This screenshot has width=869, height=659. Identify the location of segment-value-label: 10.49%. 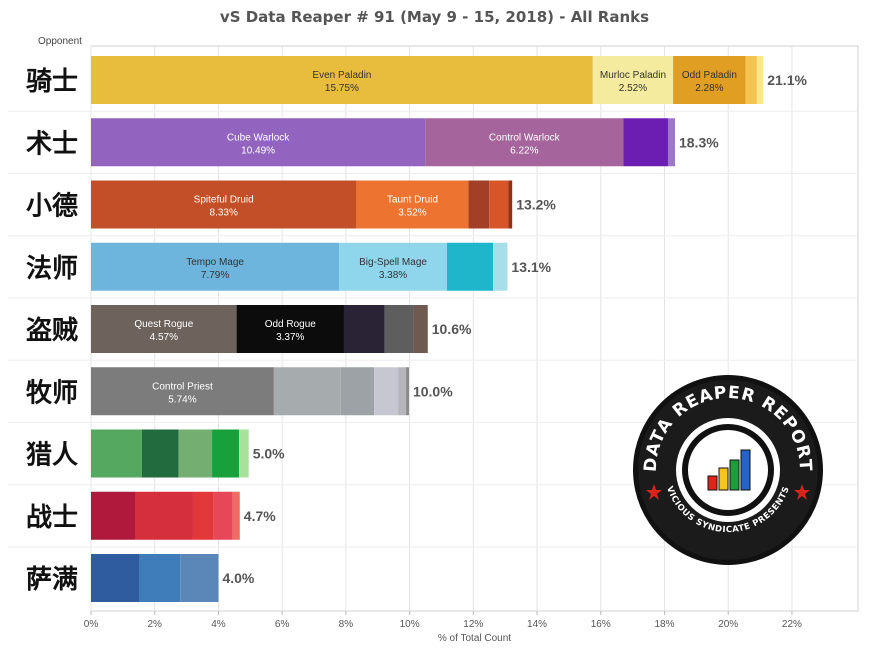
(258, 150).